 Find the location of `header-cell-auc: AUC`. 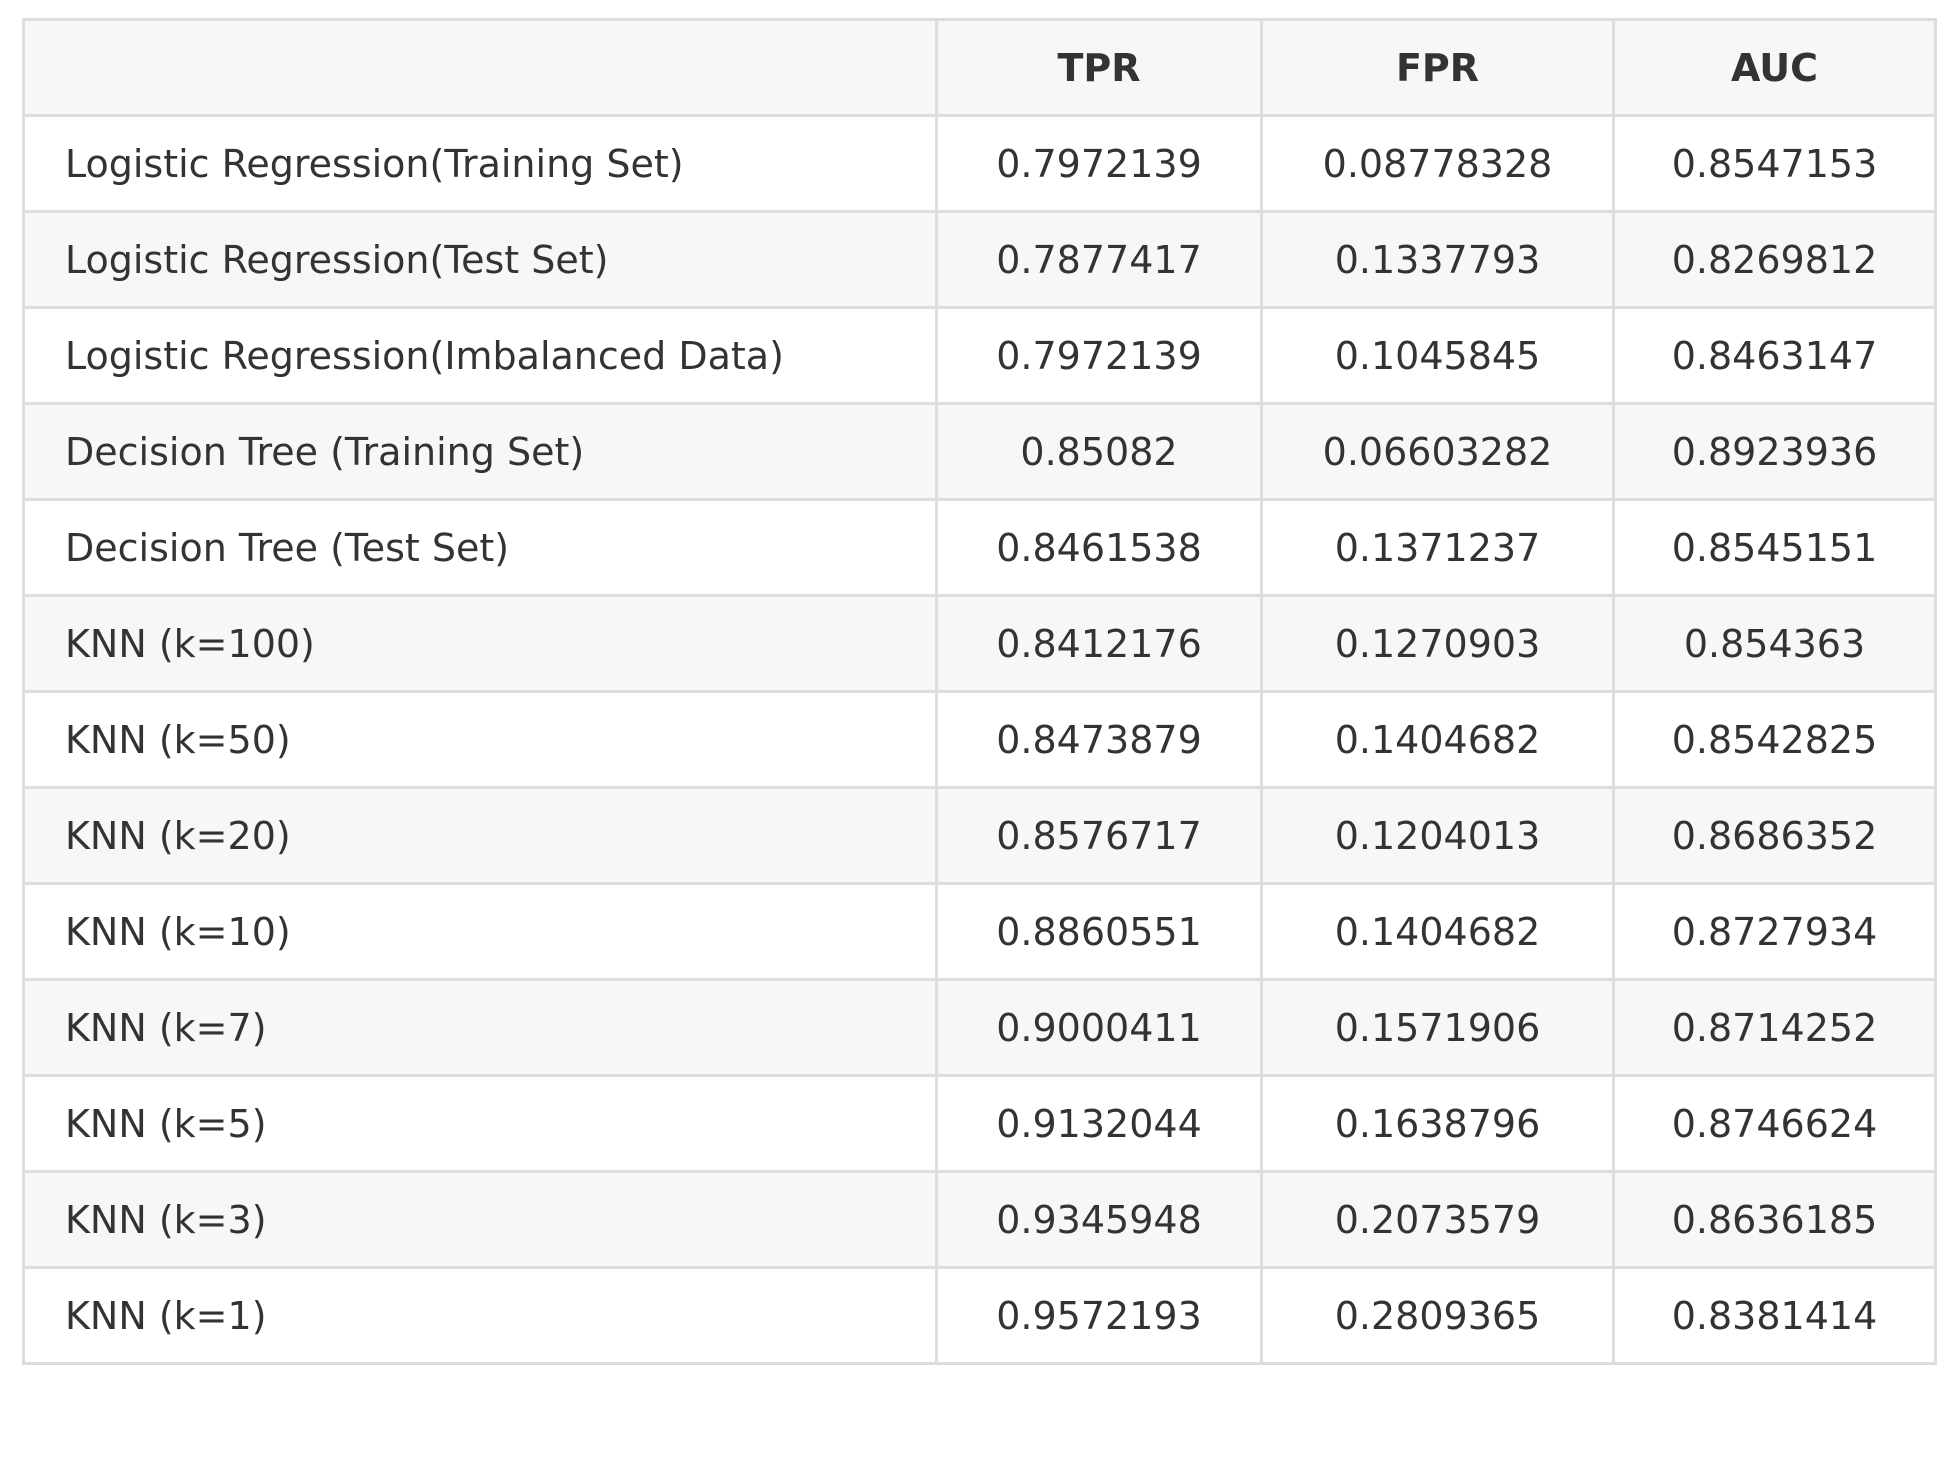

header-cell-auc: AUC is located at coordinates (1774, 67).